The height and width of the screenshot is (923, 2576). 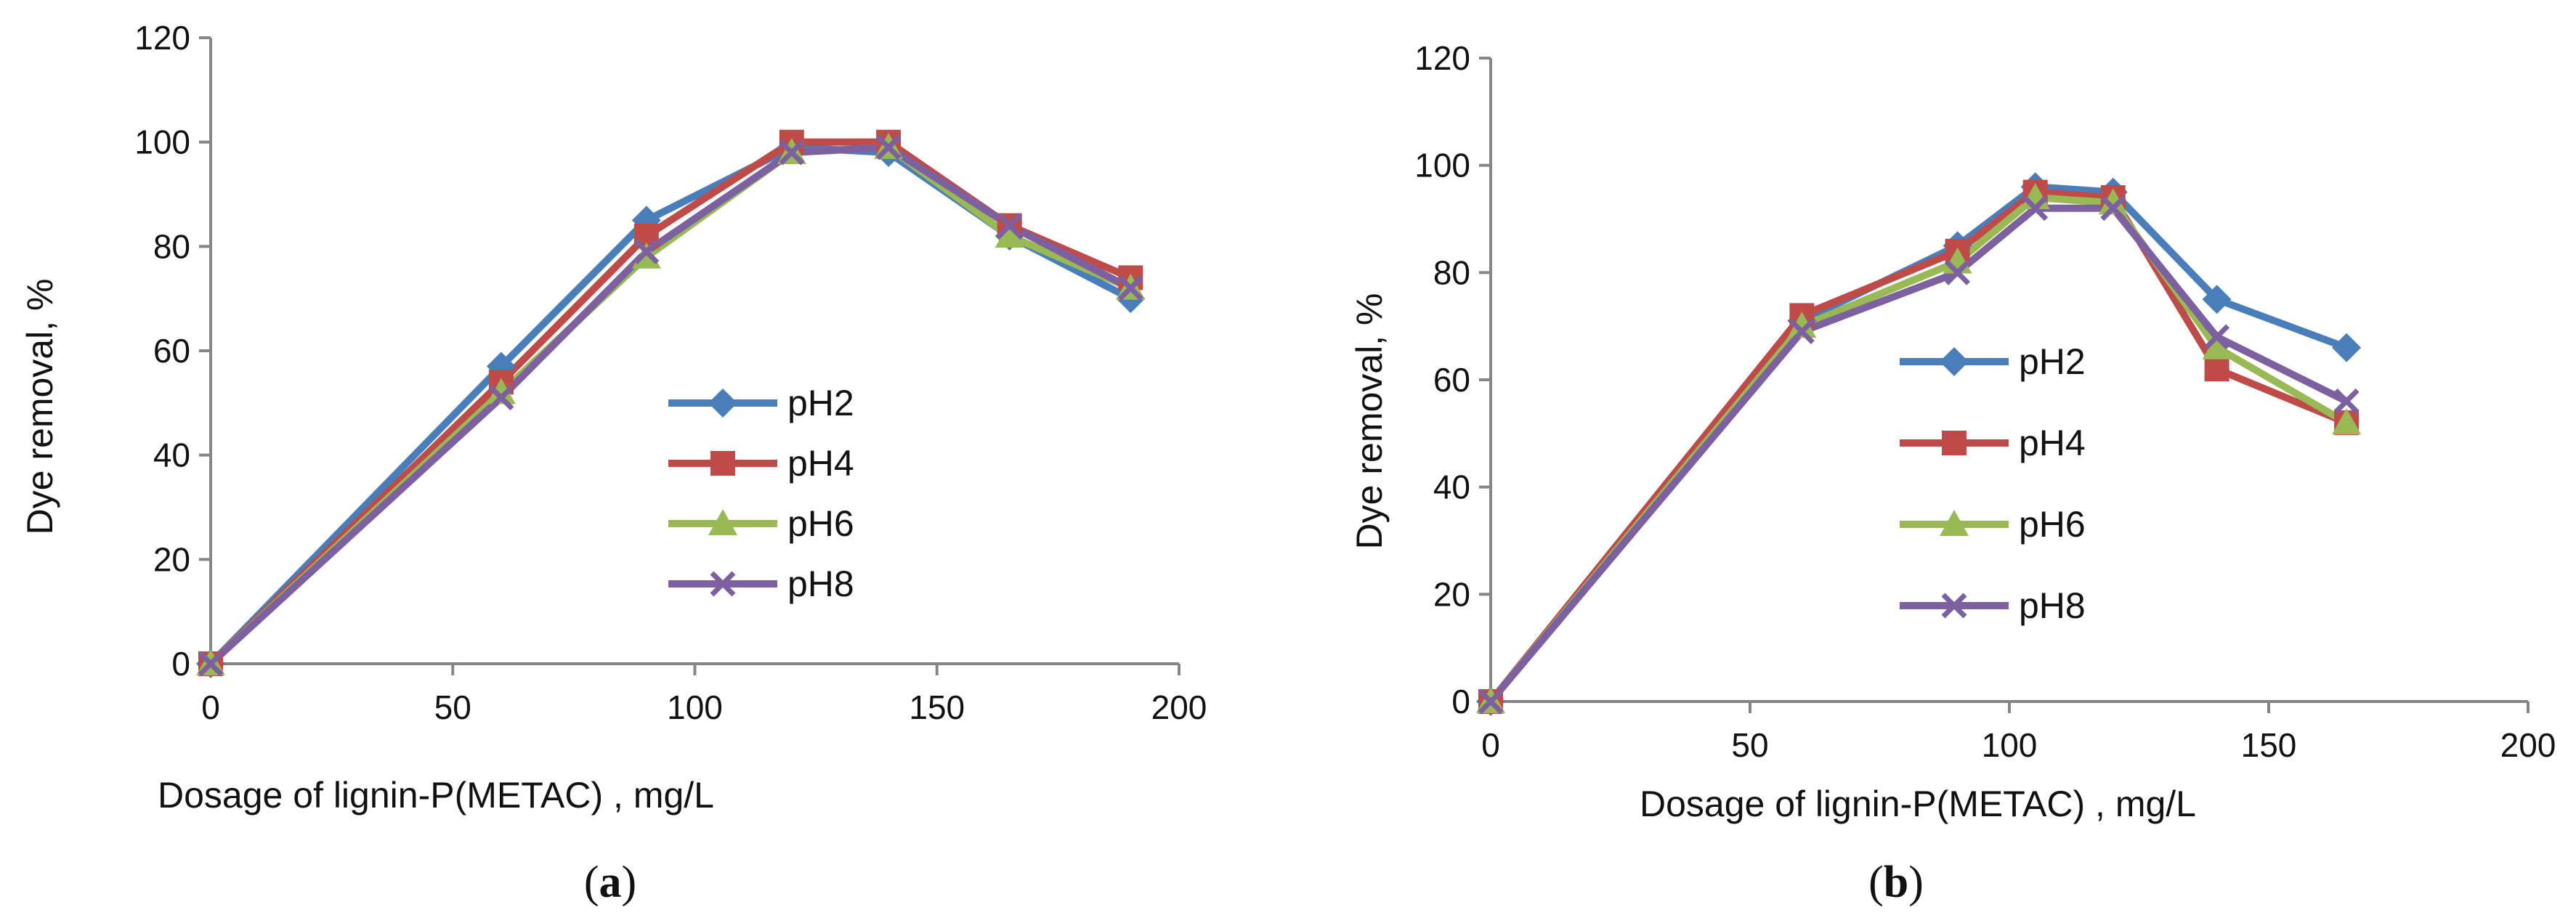 What do you see at coordinates (695, 707) in the screenshot?
I see `chart-a-x-tick-label: 100` at bounding box center [695, 707].